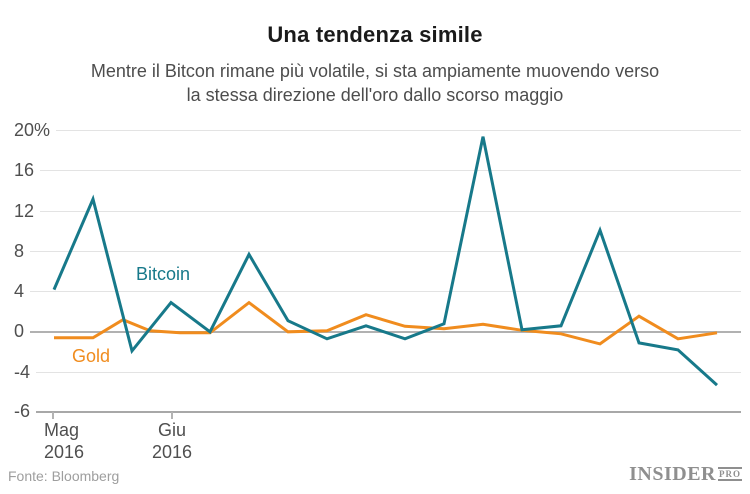 The height and width of the screenshot is (494, 750). Describe the element at coordinates (62, 430) in the screenshot. I see `x-tick-label-mag-month: Mag` at that location.